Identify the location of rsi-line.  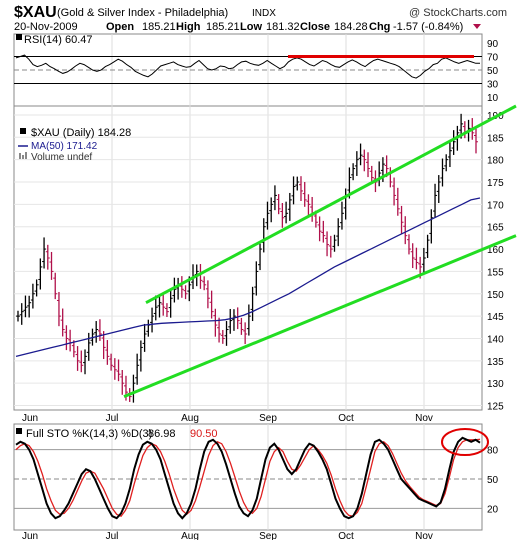
(247, 66).